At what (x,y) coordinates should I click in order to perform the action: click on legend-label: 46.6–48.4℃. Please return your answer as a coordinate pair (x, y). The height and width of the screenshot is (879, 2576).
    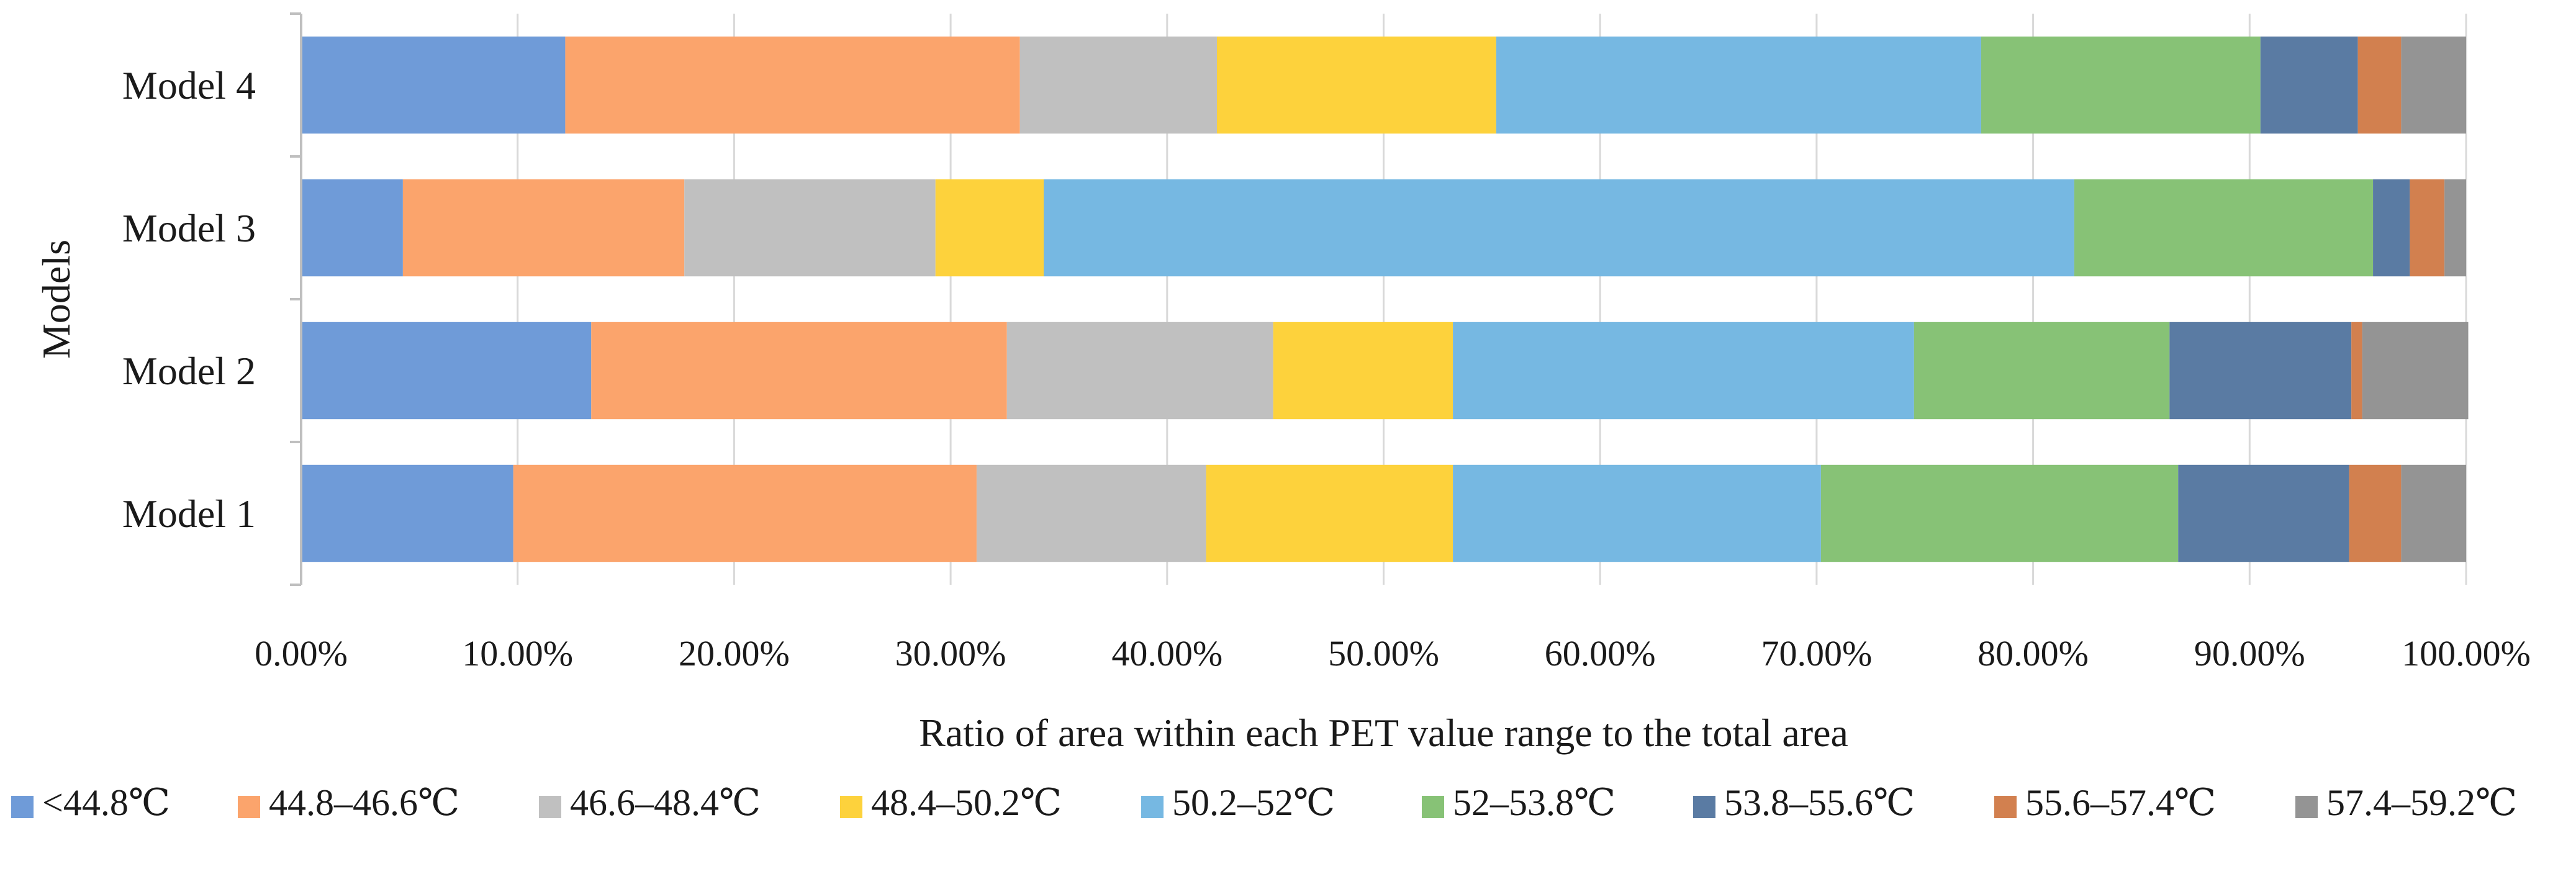
    Looking at the image, I should click on (665, 802).